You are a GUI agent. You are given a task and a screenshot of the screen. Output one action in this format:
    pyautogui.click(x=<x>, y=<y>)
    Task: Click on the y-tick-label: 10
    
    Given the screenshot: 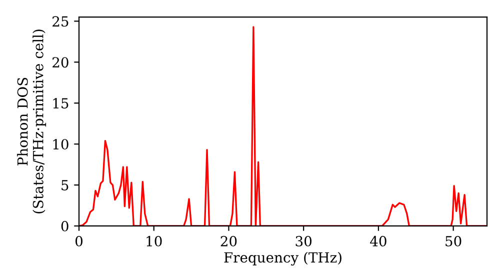 What is the action you would take?
    pyautogui.click(x=60, y=144)
    